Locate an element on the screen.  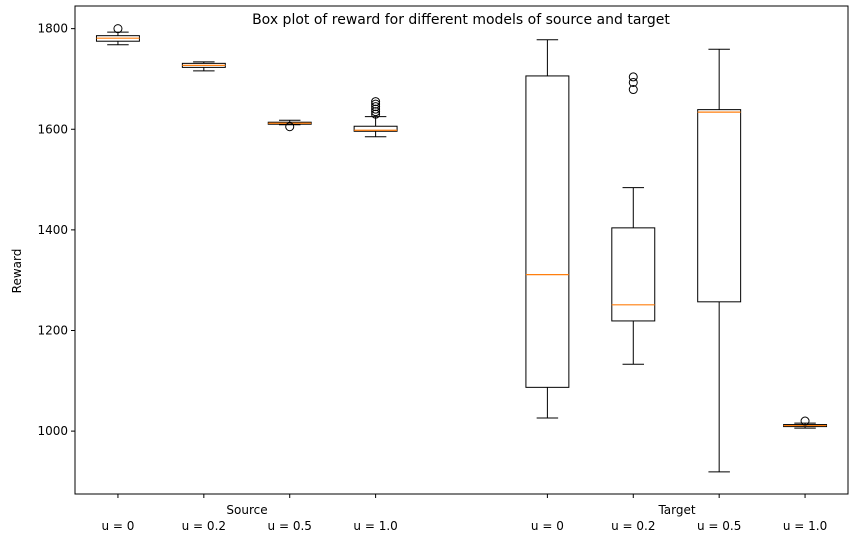
x-tick-label-target-1: u = 0.2 is located at coordinates (633, 526).